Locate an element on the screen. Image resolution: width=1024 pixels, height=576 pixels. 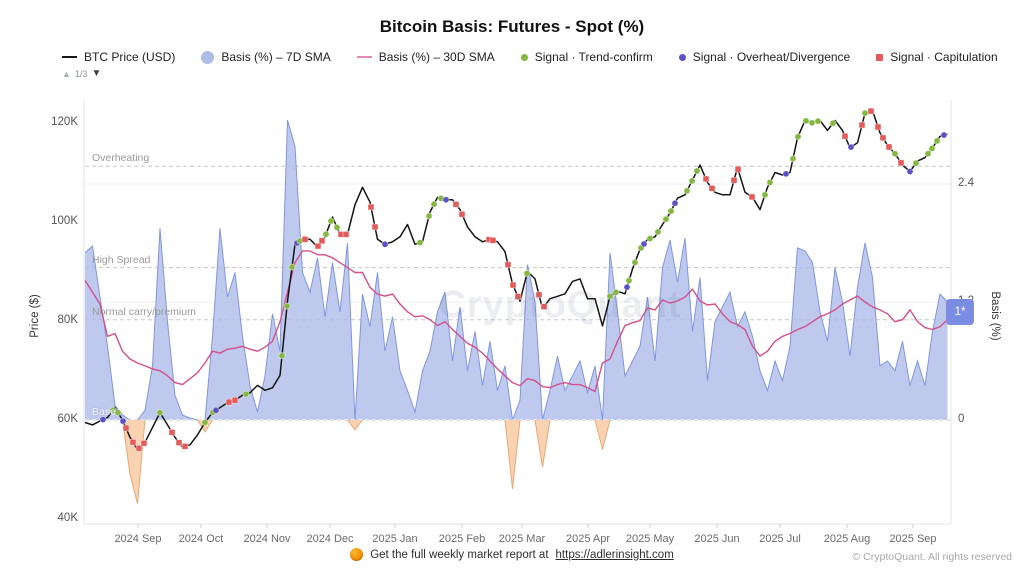
y-axis-tick-price: 40K is located at coordinates (67, 518).